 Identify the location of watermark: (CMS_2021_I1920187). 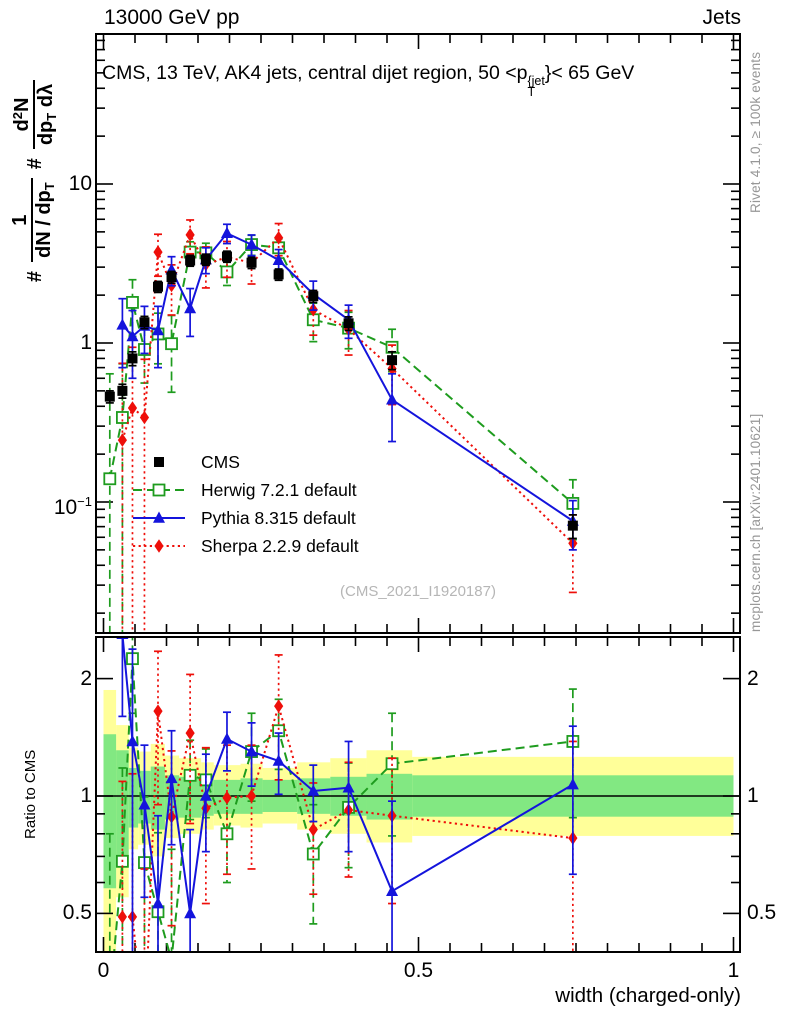
(418, 591).